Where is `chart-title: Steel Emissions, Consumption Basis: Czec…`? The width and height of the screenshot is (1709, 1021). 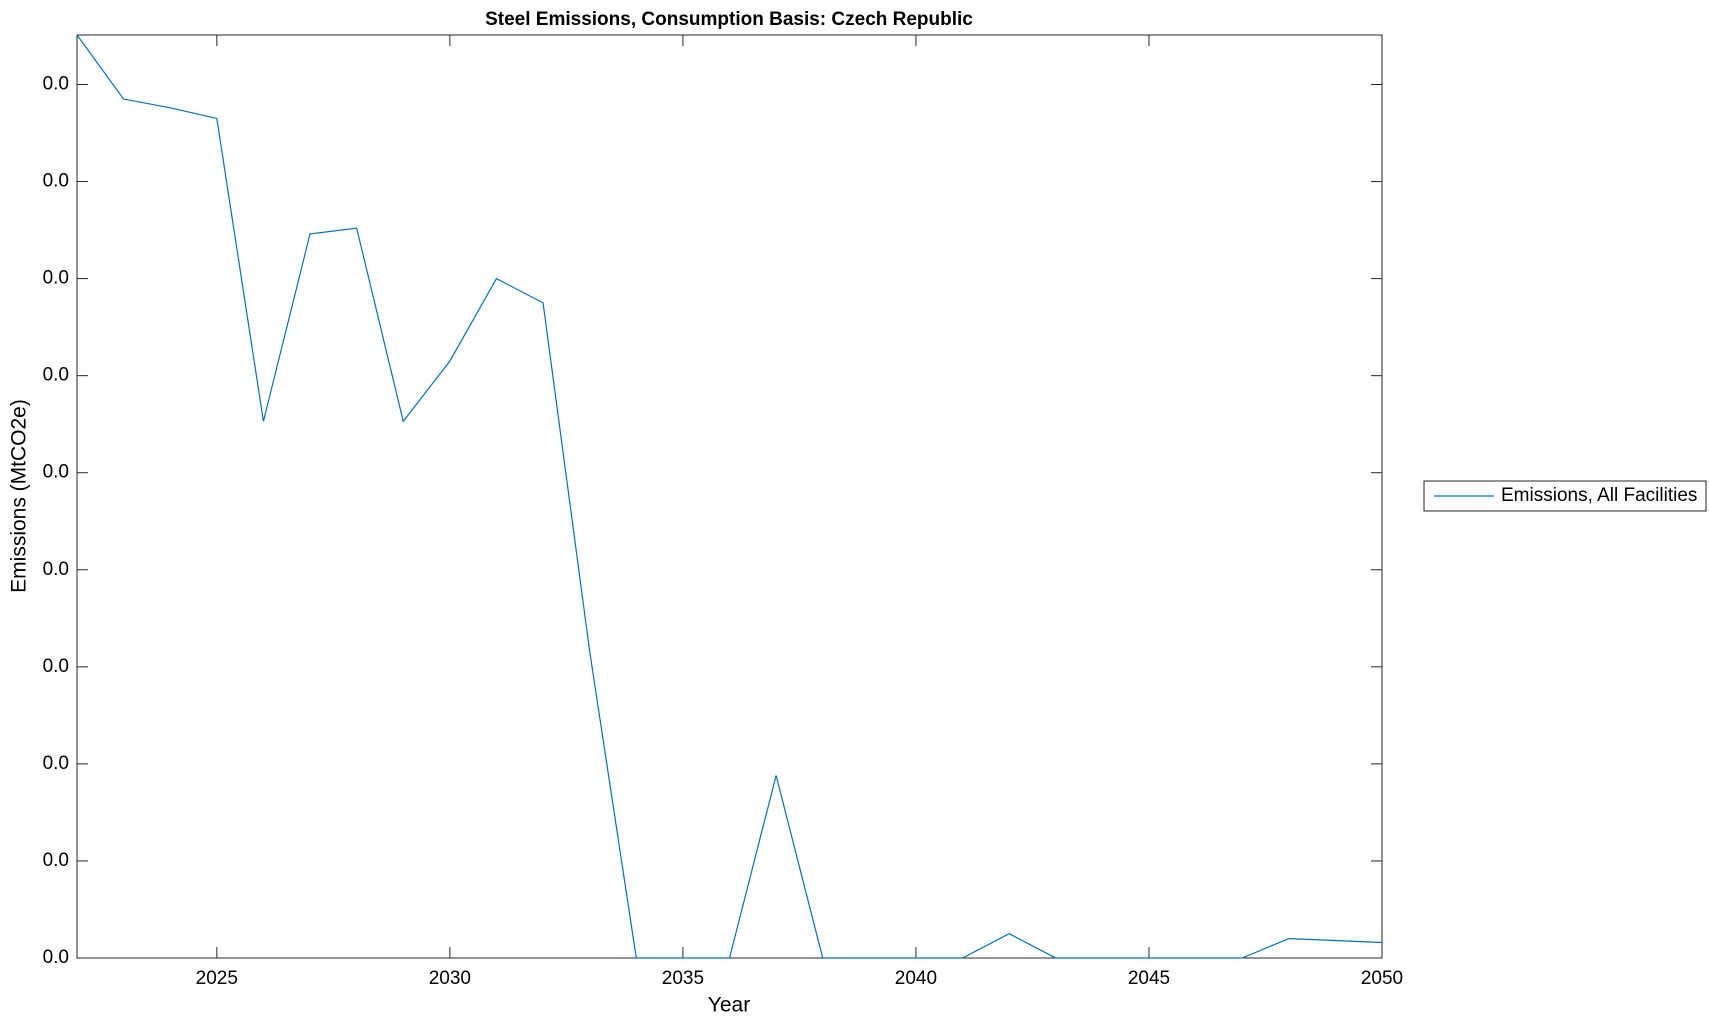
chart-title: Steel Emissions, Consumption Basis: Czec… is located at coordinates (729, 19).